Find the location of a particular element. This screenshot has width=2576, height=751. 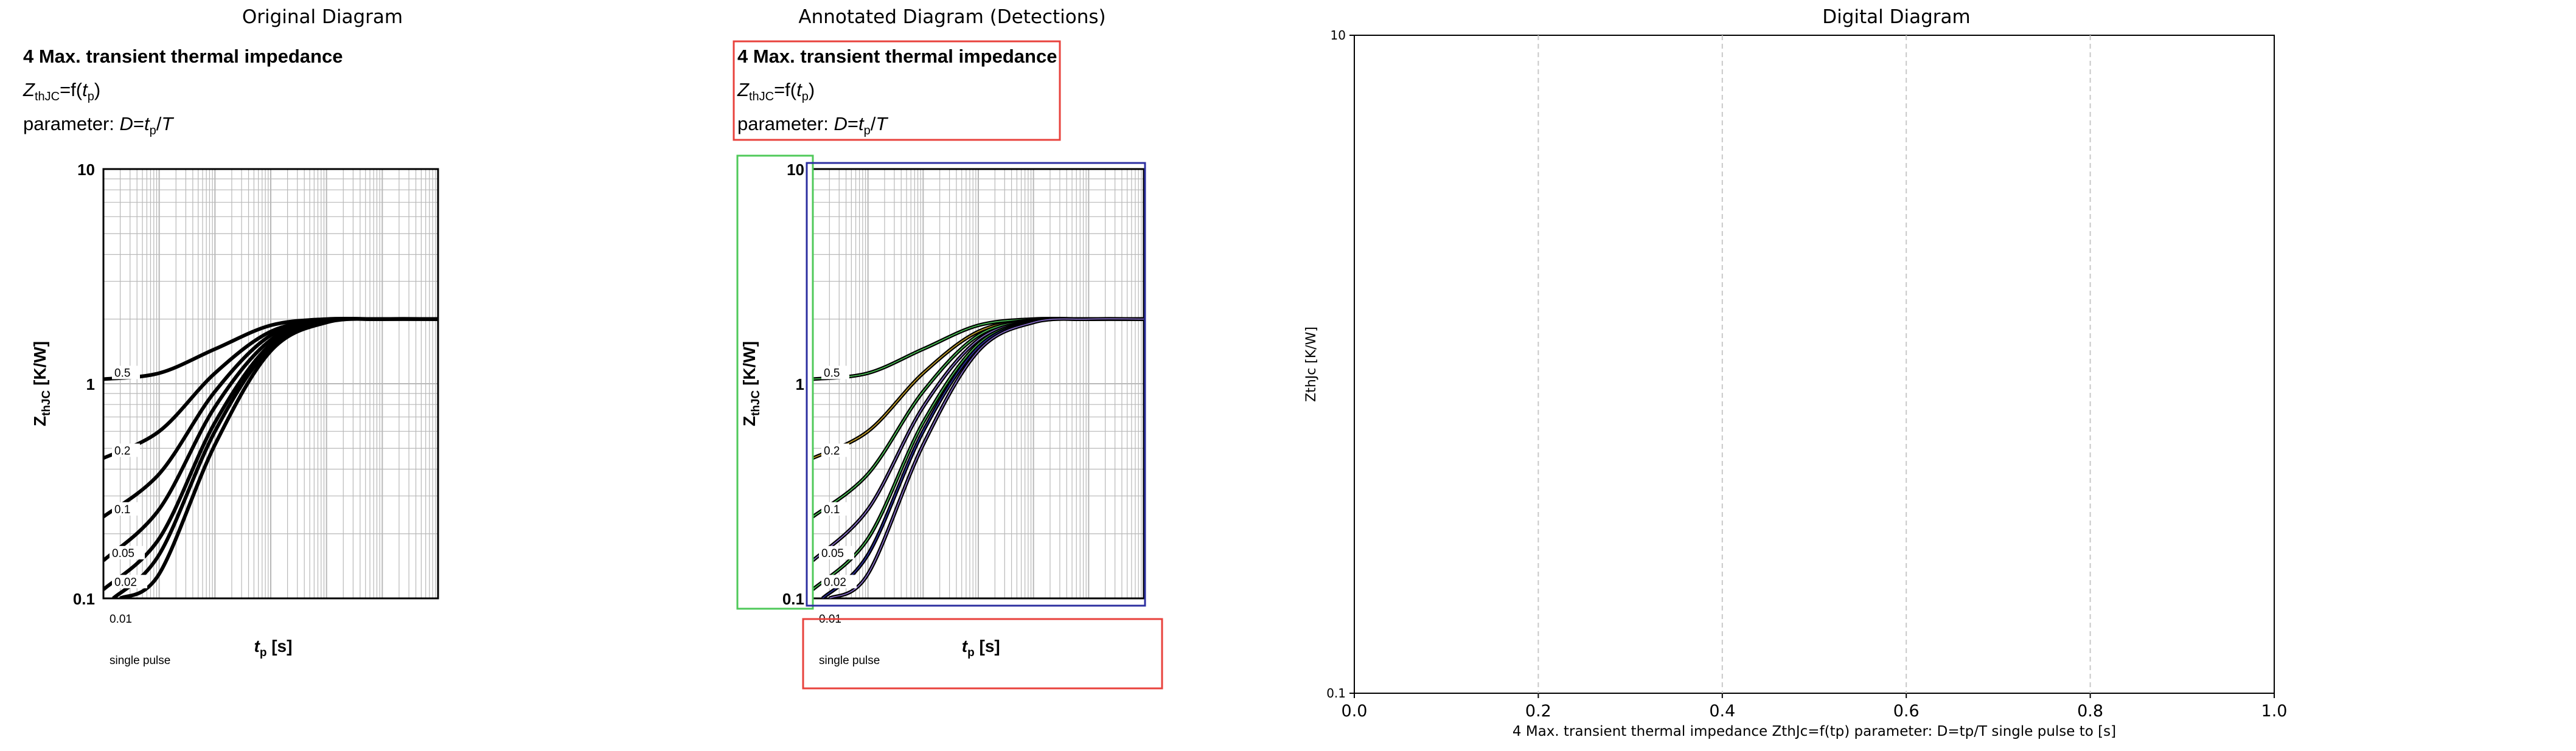

annotated-formula: ZthJC=f(tp) is located at coordinates (776, 91).